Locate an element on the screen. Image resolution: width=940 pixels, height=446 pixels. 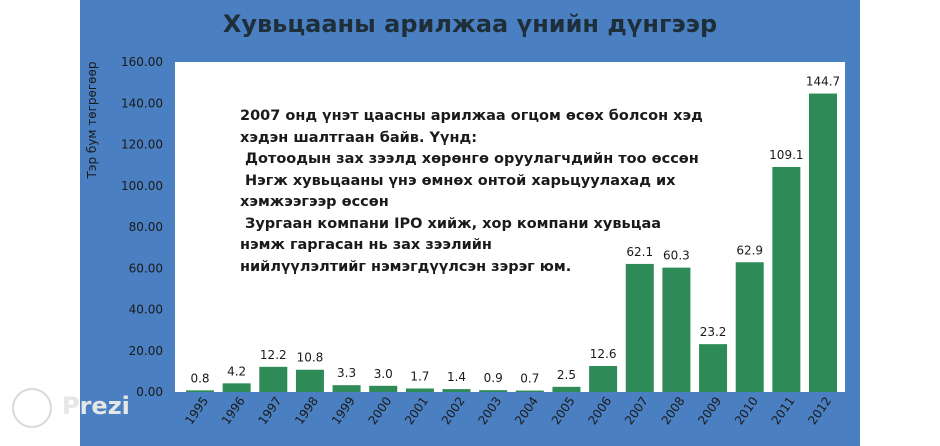
x-tick-label-2004: 2004 is located at coordinates (526, 410).